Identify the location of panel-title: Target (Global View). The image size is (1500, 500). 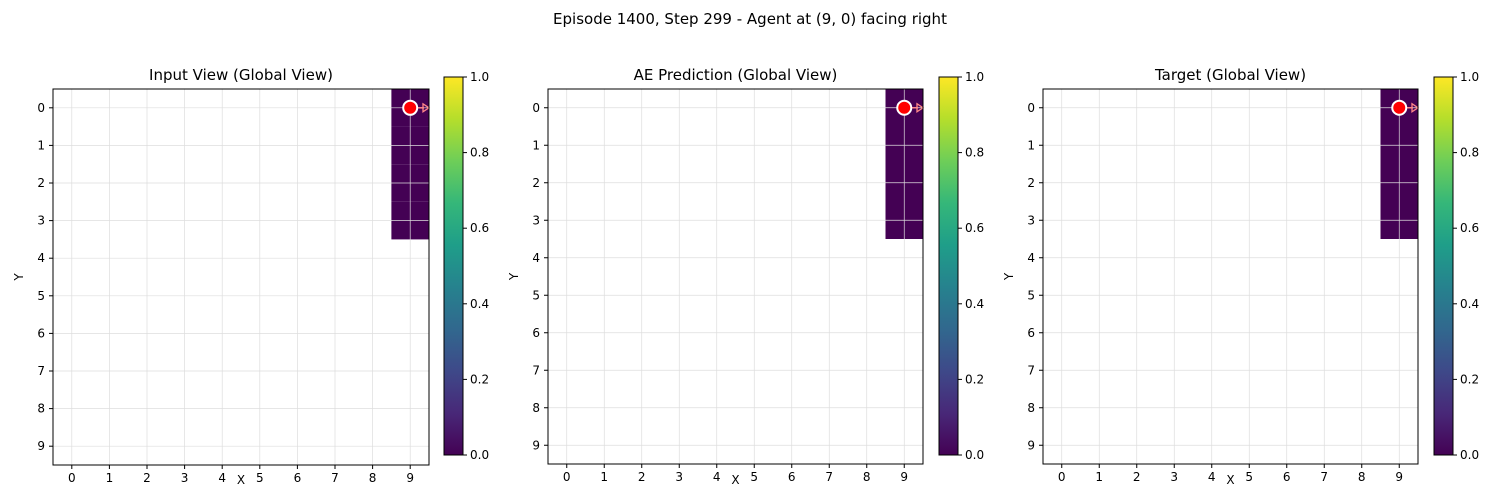
(1230, 75).